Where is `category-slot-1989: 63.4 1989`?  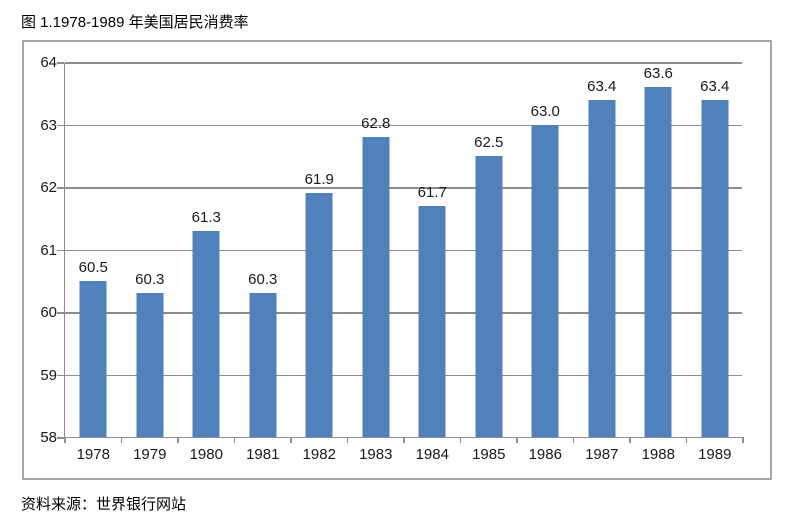 category-slot-1989: 63.4 1989 is located at coordinates (715, 263).